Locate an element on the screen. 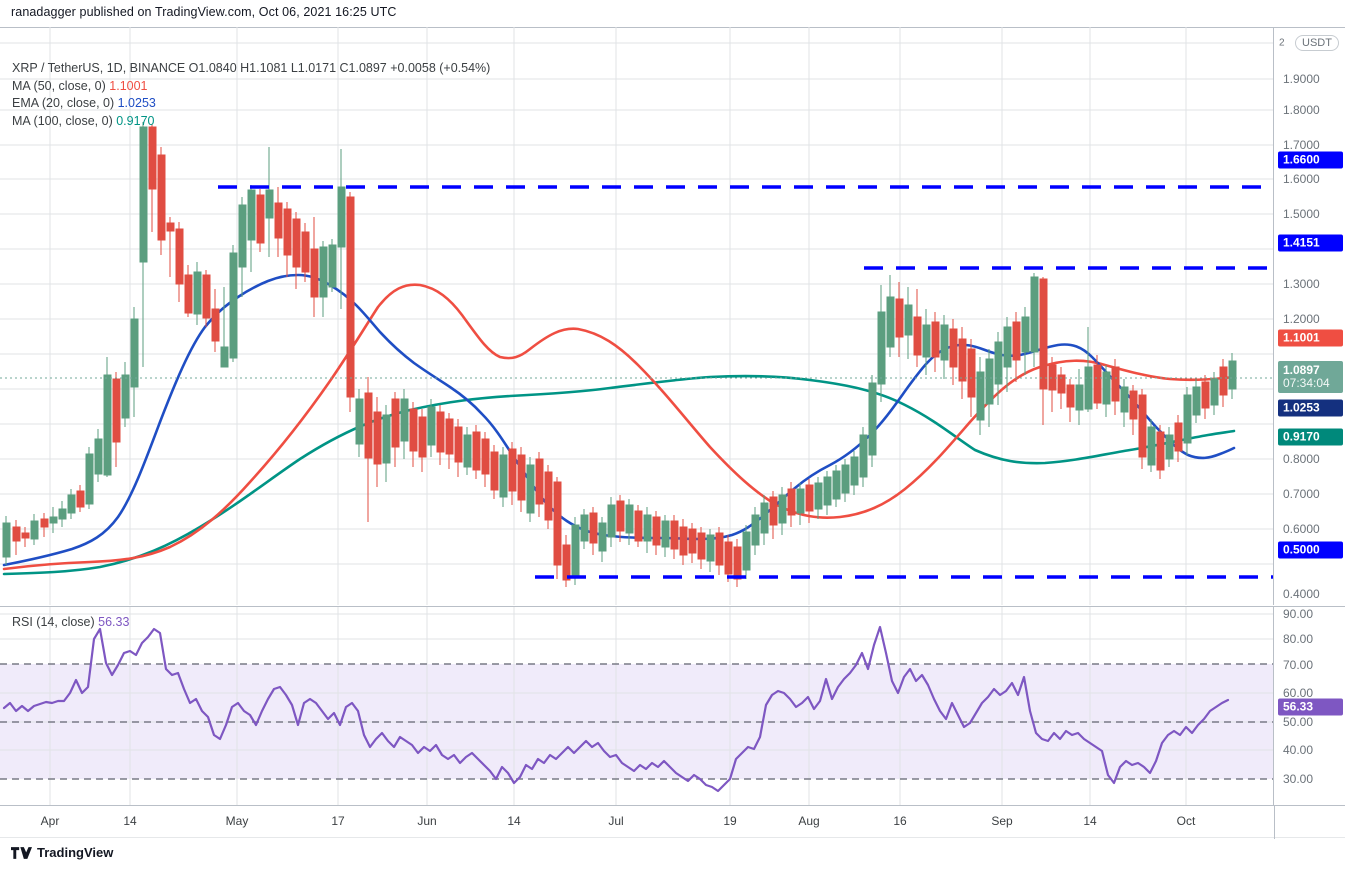  price-tick-0-7000: 0.7000 is located at coordinates (1301, 494).